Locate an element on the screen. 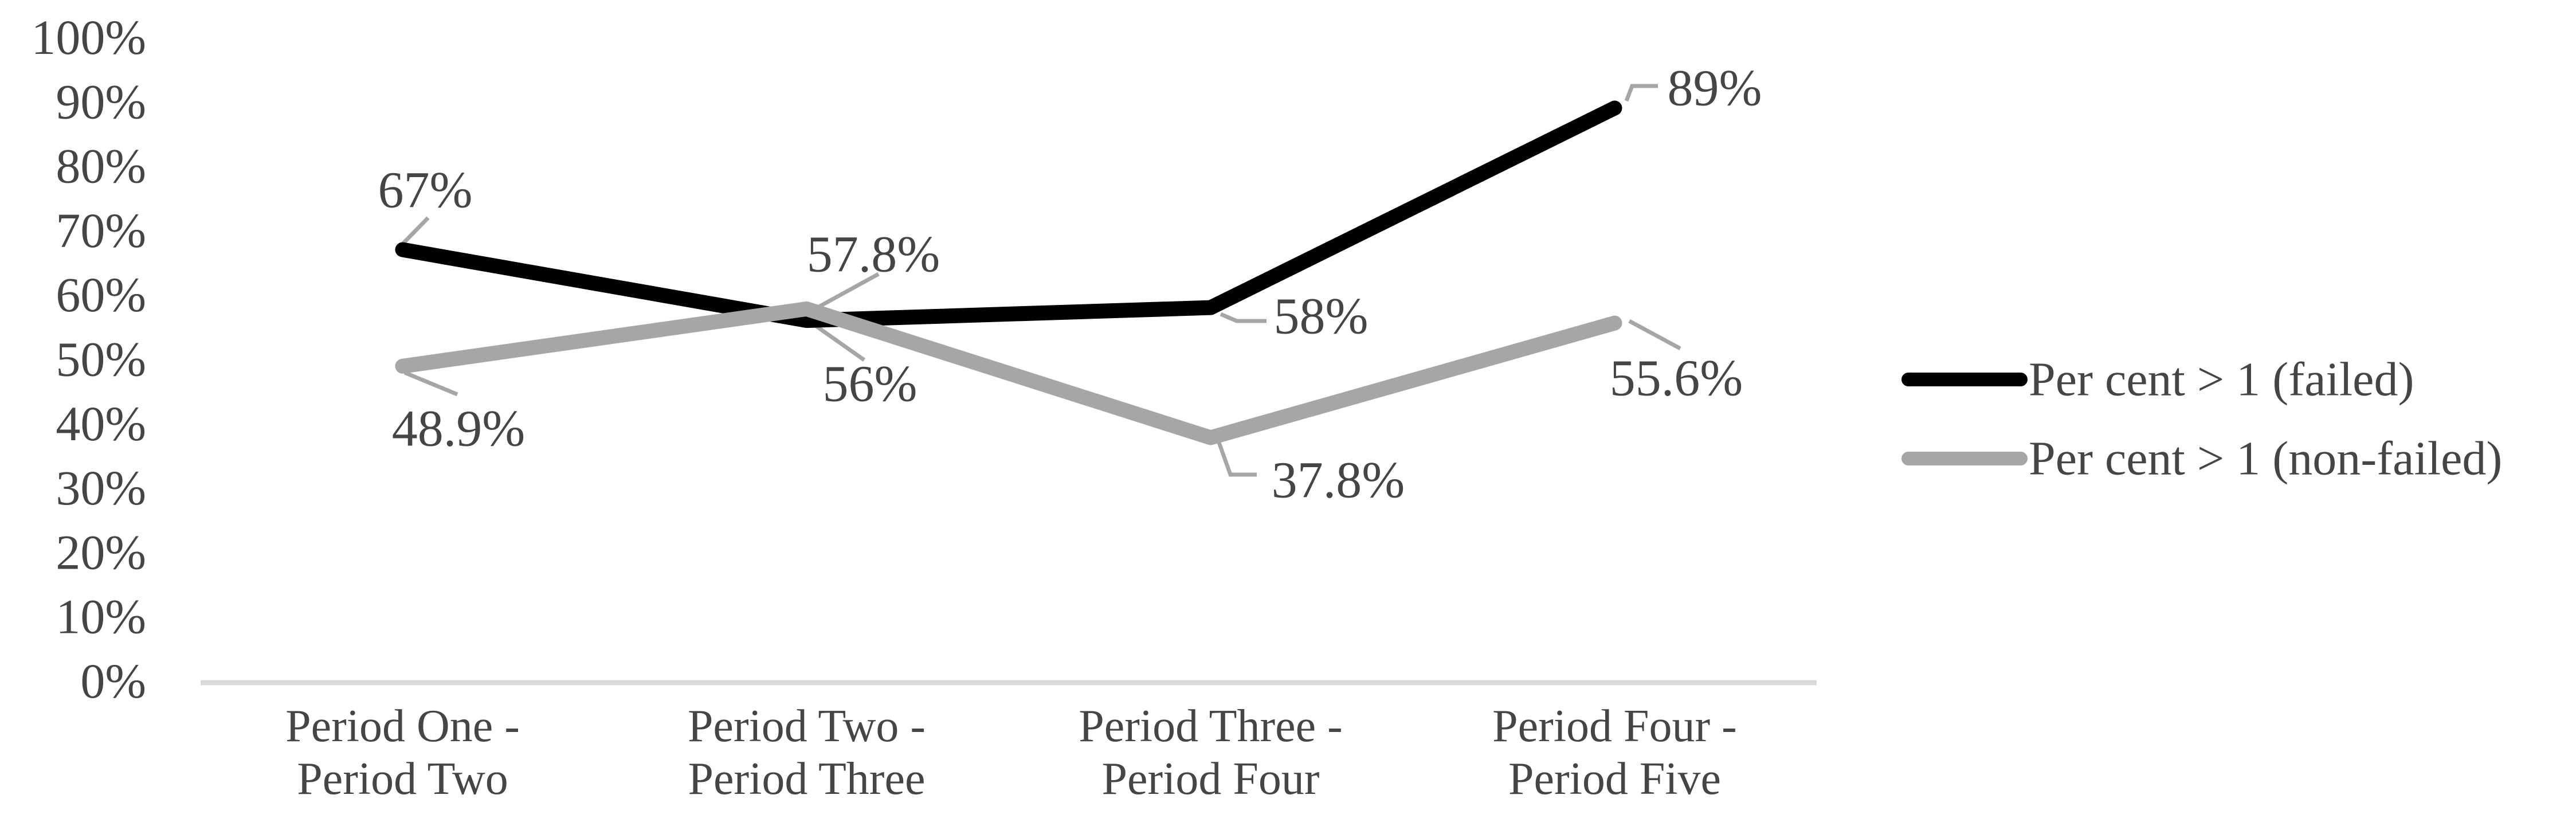 This screenshot has width=2576, height=830. y-tick-label: 70% is located at coordinates (101, 231).